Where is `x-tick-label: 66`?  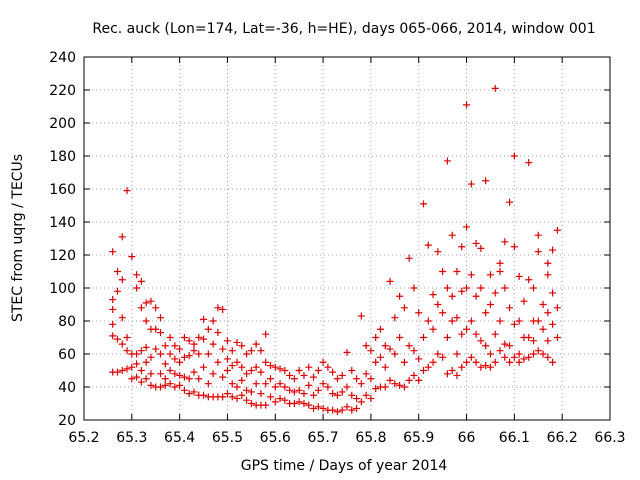 x-tick-label: 66 is located at coordinates (467, 438).